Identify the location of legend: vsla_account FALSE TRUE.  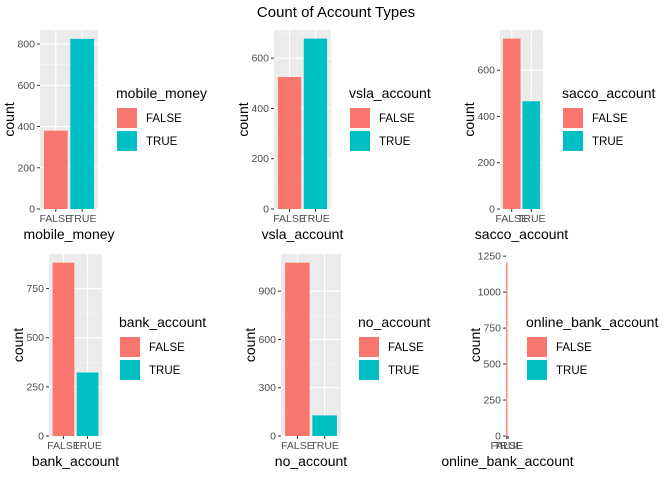
(390, 118).